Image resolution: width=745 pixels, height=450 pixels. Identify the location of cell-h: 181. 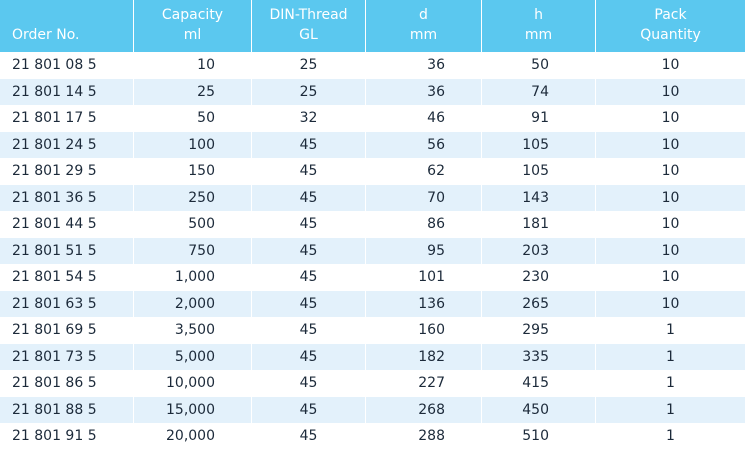
(538, 224).